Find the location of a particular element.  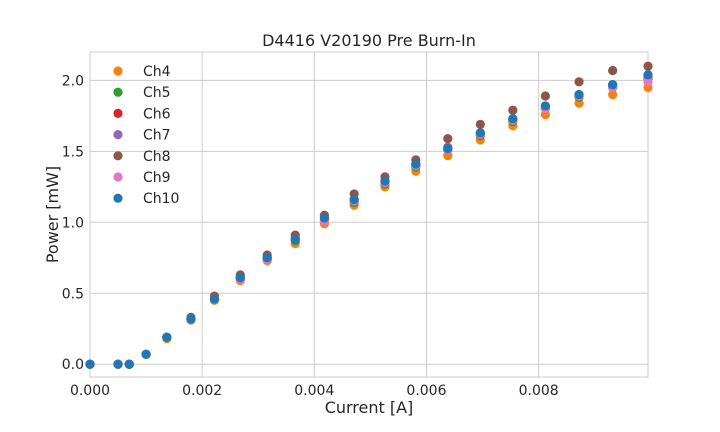

x-tick-label: 0.002 is located at coordinates (202, 391).